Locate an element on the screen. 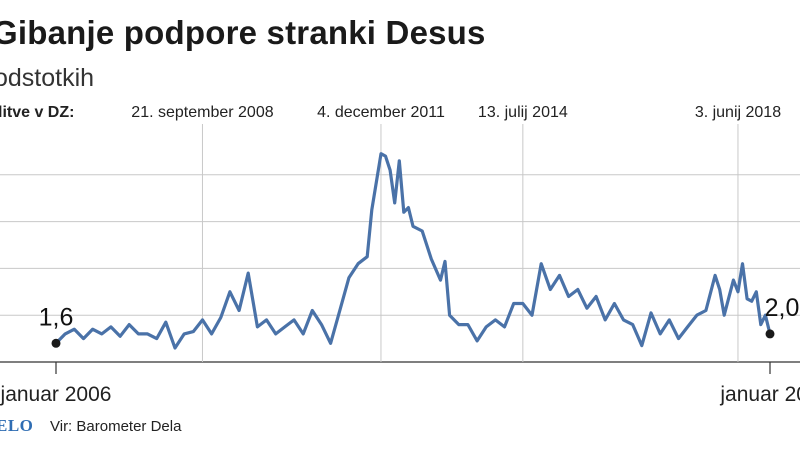  data-label: 2,0 is located at coordinates (782, 308).